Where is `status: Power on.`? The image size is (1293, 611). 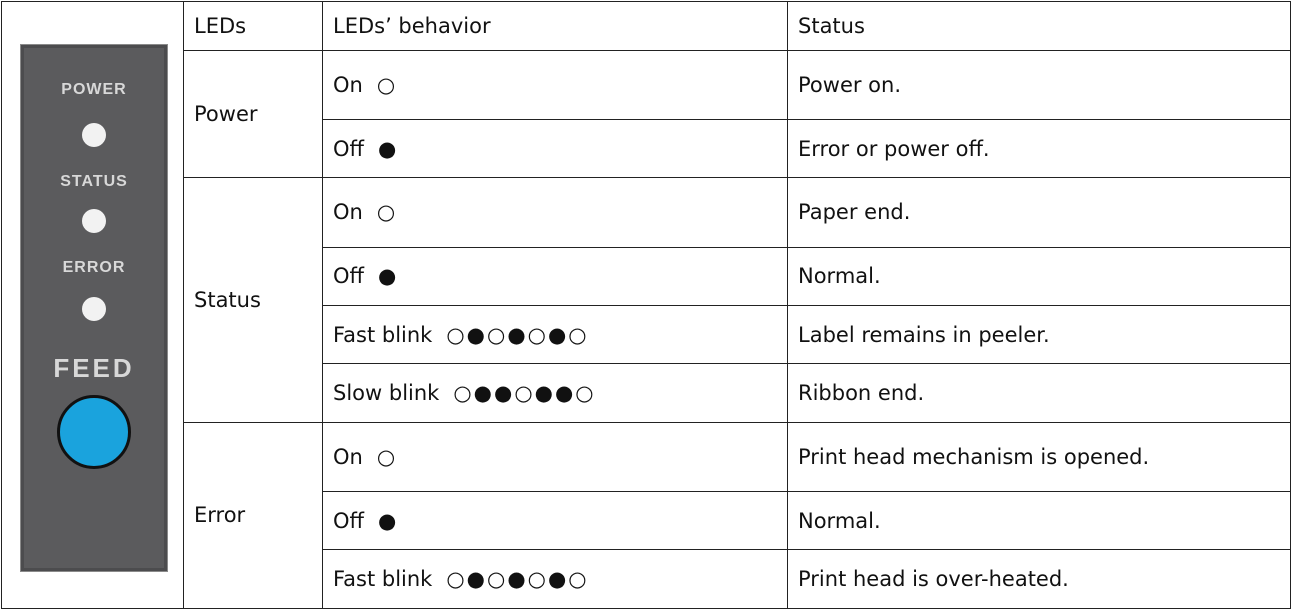
status: Power on. is located at coordinates (1039, 84).